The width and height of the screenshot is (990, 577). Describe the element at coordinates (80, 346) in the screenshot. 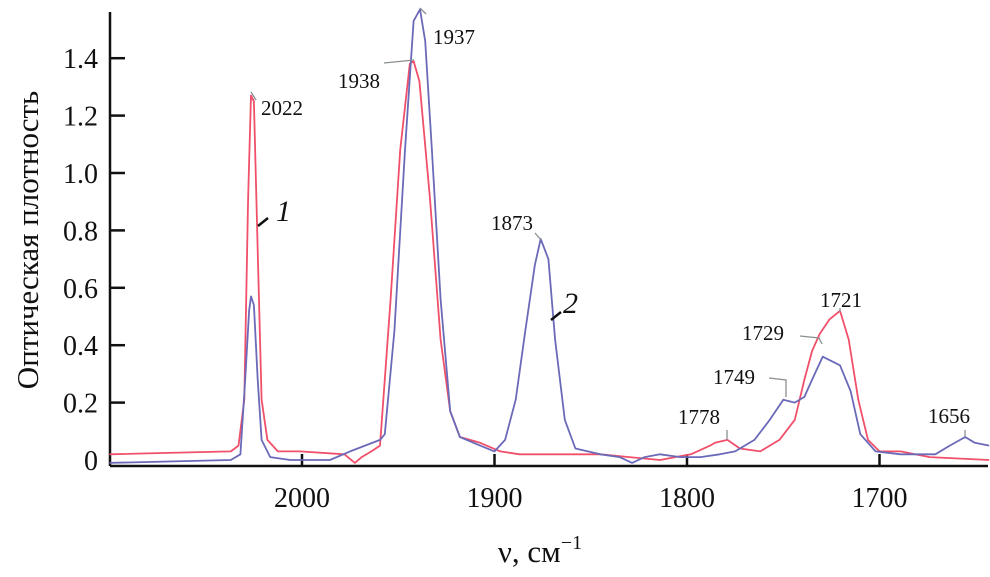

I see `y-tick-label: 0.4` at that location.